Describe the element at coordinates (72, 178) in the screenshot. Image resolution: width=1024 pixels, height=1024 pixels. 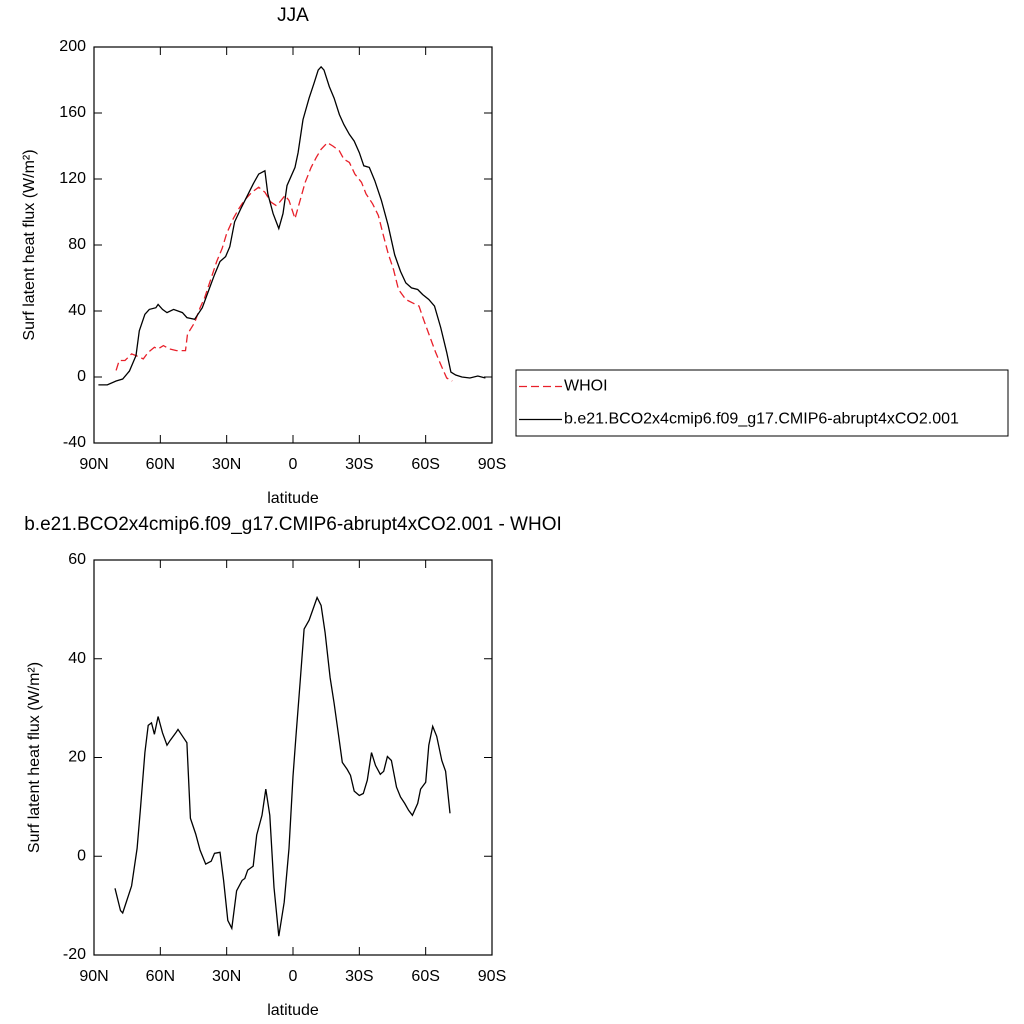
I see `y-tick-label: 120` at that location.